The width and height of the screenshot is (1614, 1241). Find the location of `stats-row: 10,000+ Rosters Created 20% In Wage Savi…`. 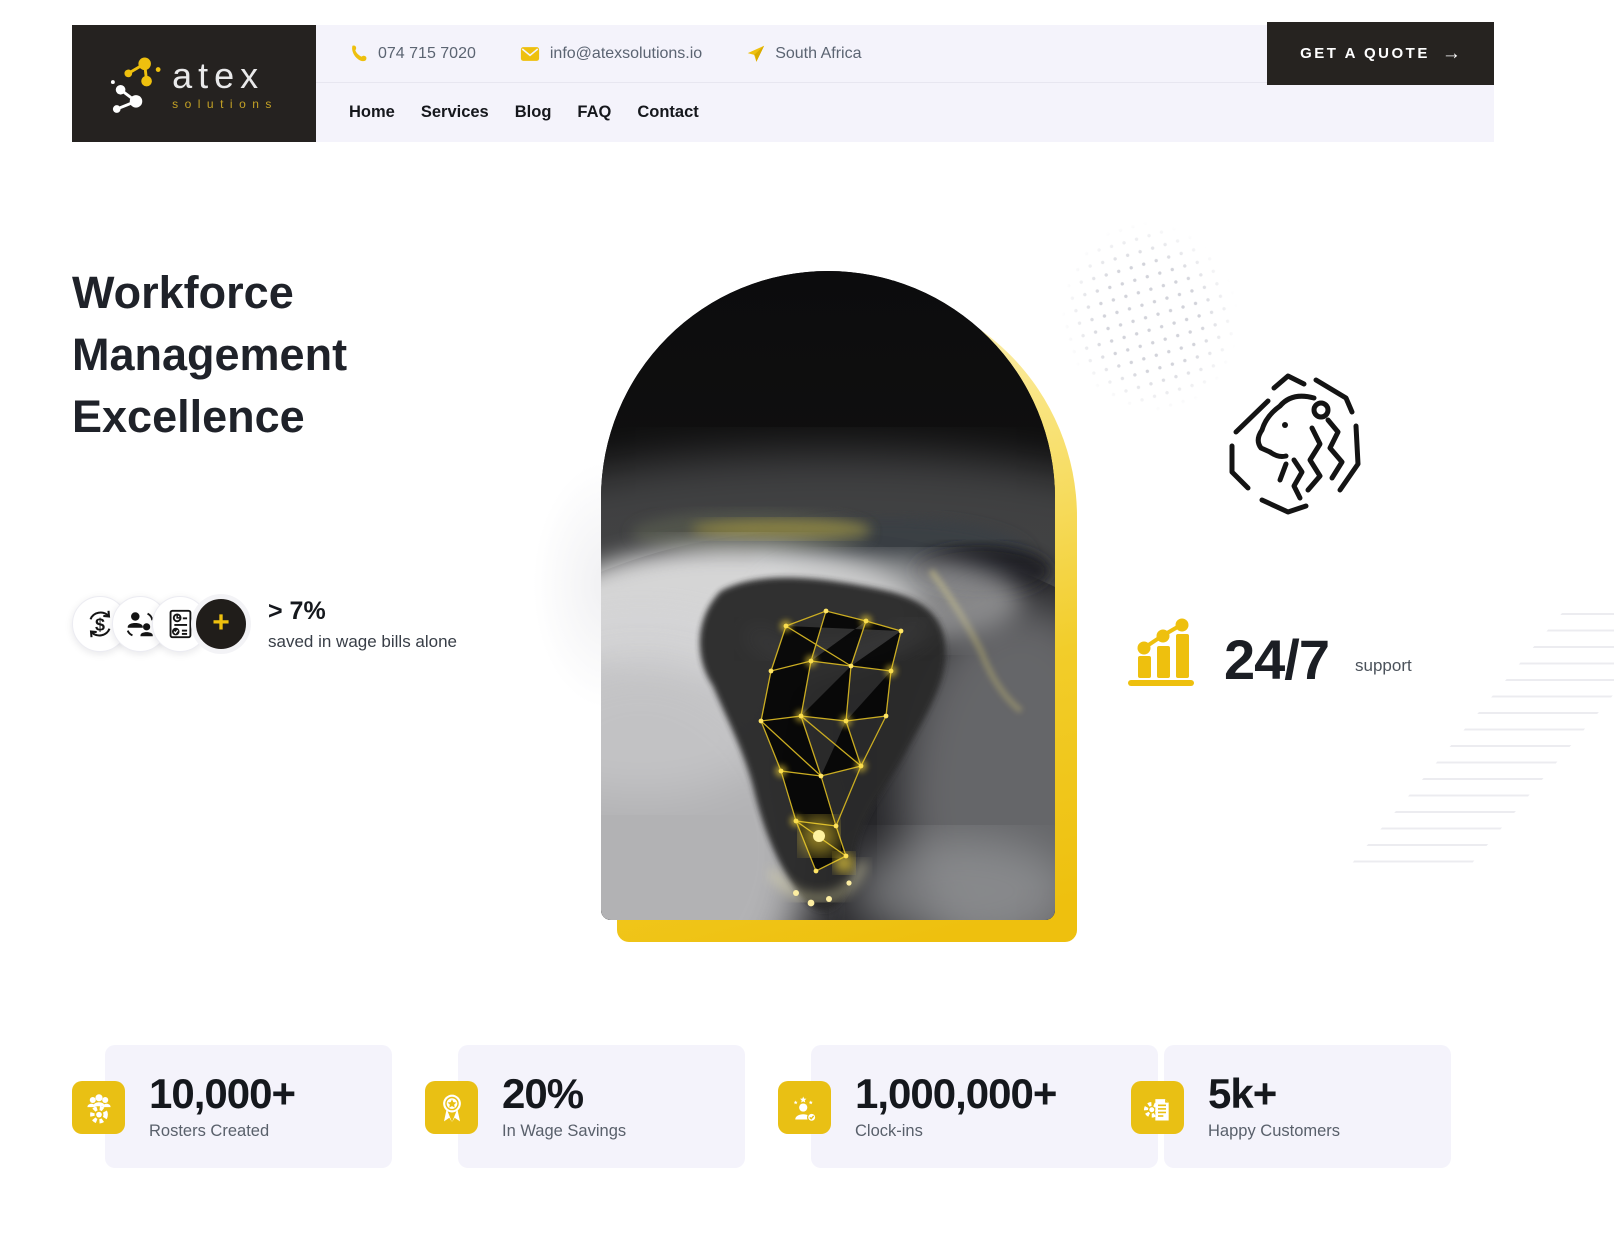

stats-row: 10,000+ Rosters Created 20% In Wage Savi… is located at coordinates (761, 1106).